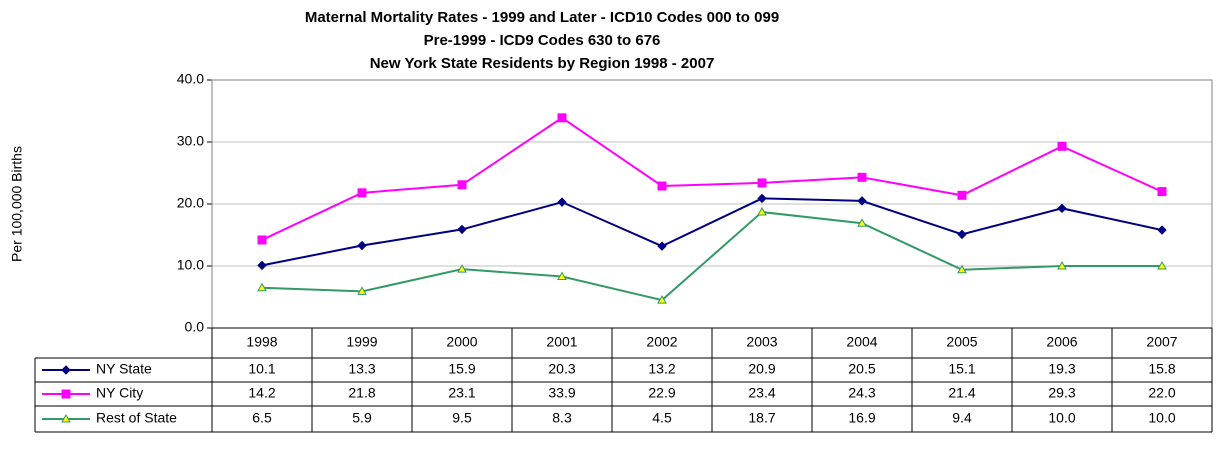  I want to click on x-tick-label: 2003, so click(761, 342).